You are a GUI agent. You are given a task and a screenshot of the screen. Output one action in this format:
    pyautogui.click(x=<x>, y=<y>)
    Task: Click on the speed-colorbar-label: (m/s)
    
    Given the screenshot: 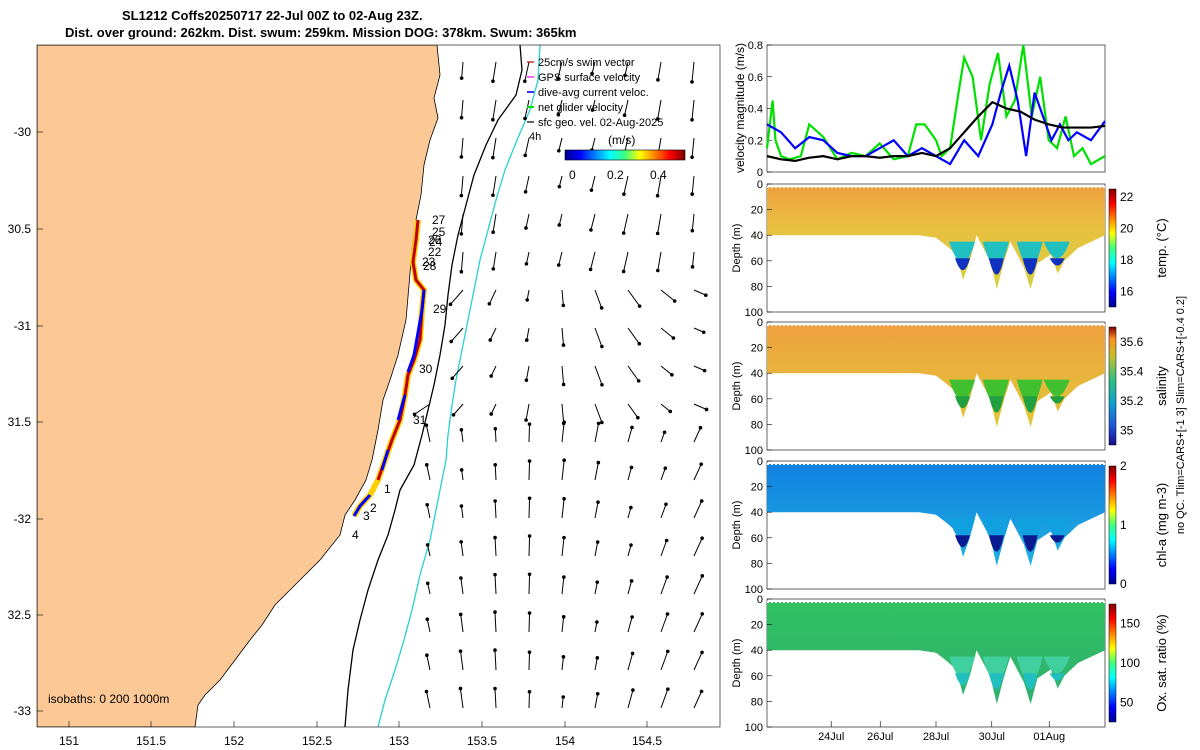 What is the action you would take?
    pyautogui.click(x=621, y=140)
    